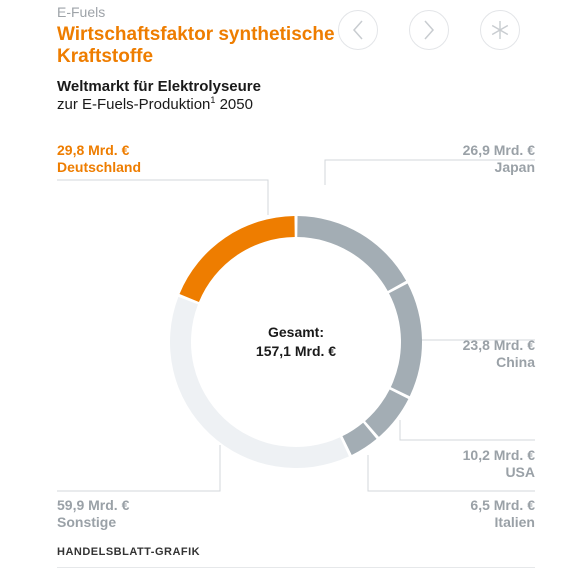  Describe the element at coordinates (86, 522) in the screenshot. I see `category-label-sonstige: Sonstige` at that location.